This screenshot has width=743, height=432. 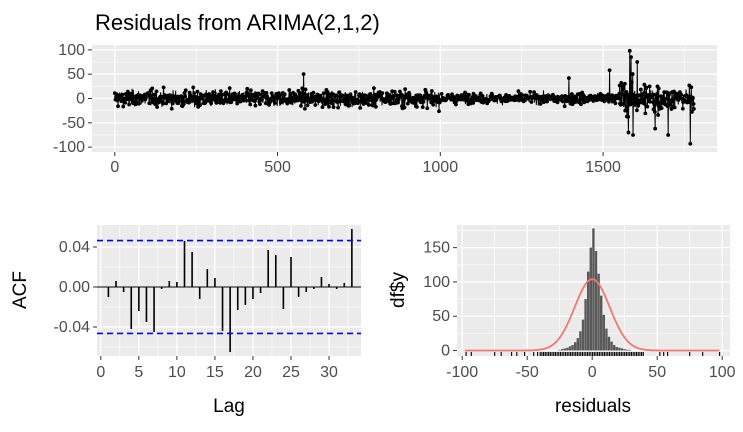 I want to click on acf-x-tick-label: 25, so click(x=291, y=372).